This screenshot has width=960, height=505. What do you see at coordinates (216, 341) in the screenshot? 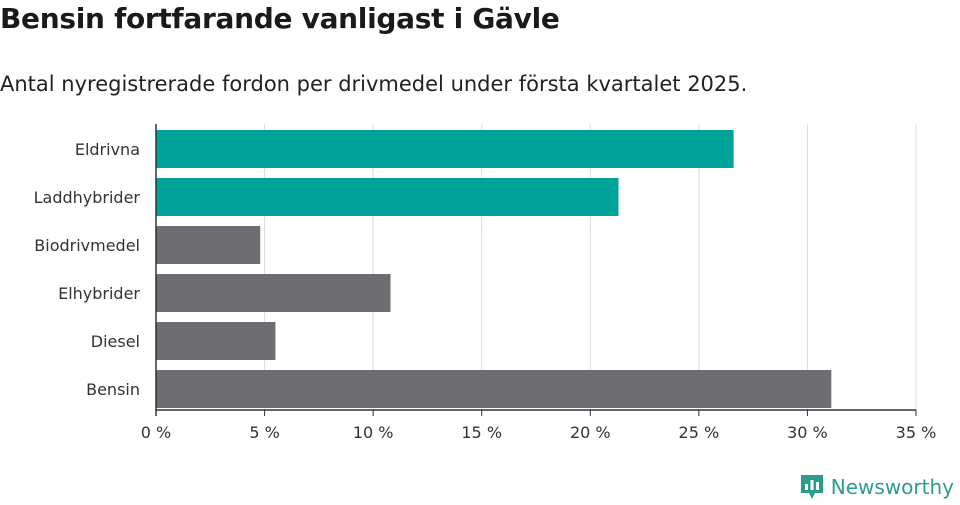
I see `bar-diesel` at bounding box center [216, 341].